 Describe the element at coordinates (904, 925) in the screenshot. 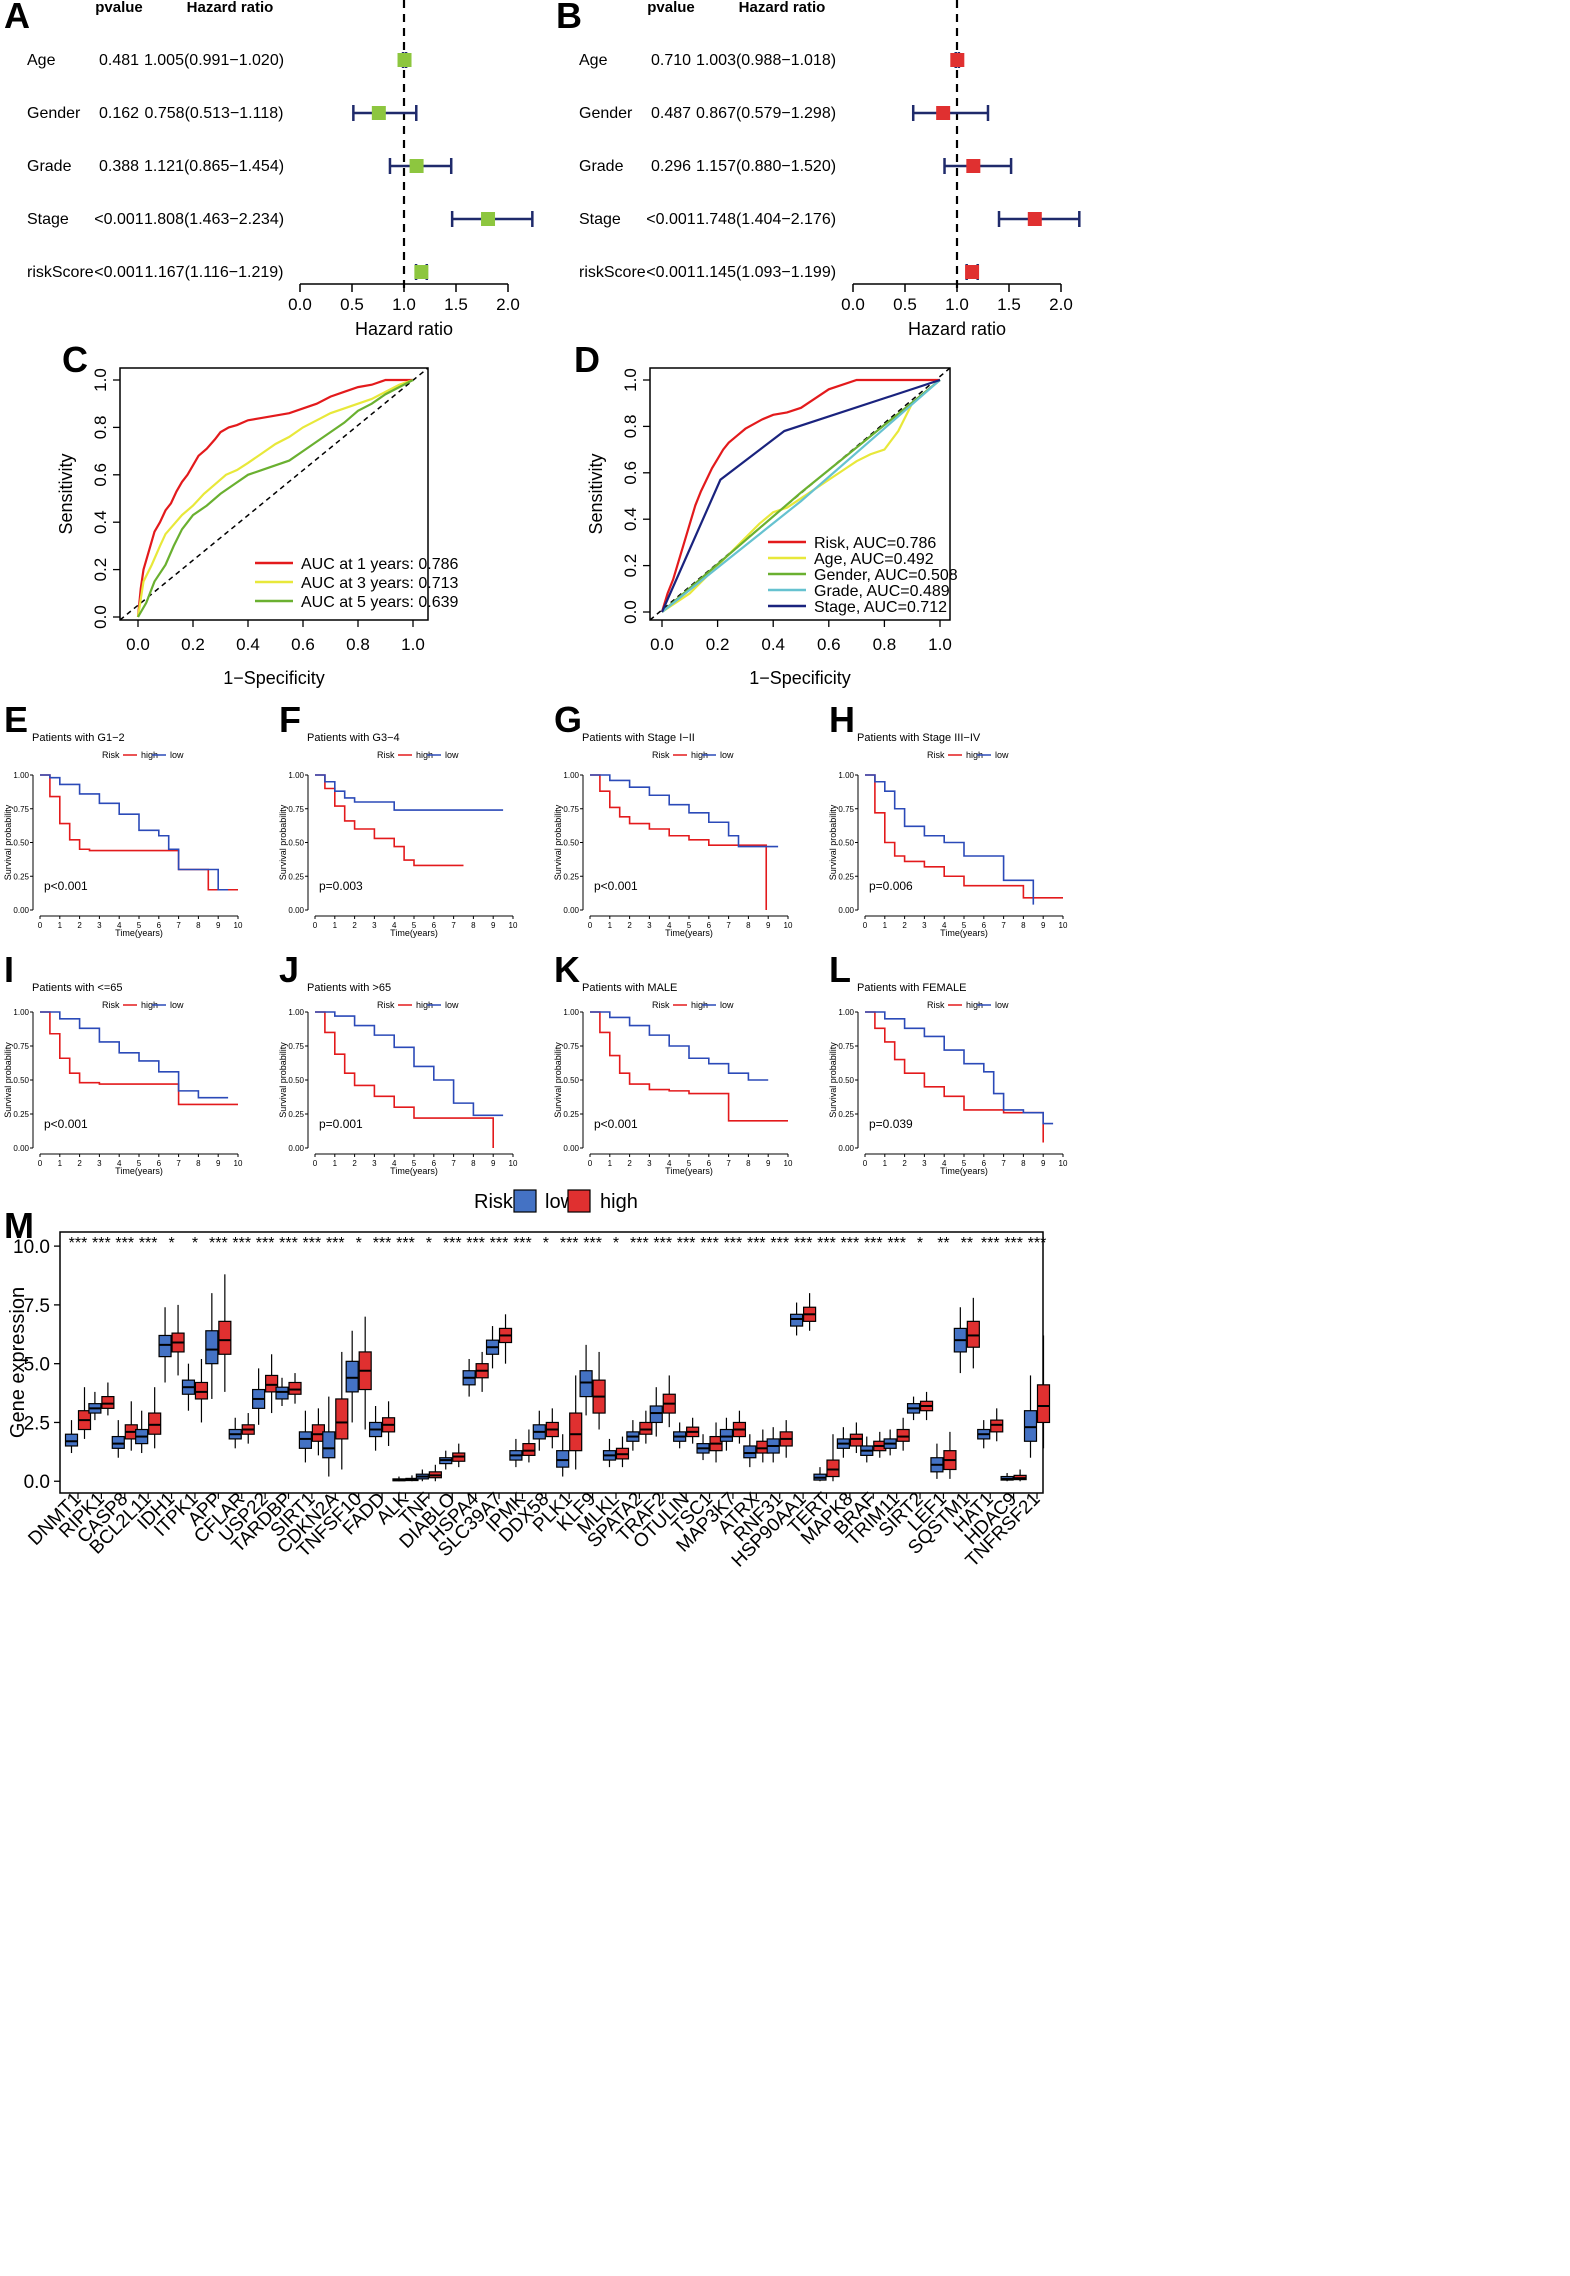

I see `x-tick-label: 2` at that location.